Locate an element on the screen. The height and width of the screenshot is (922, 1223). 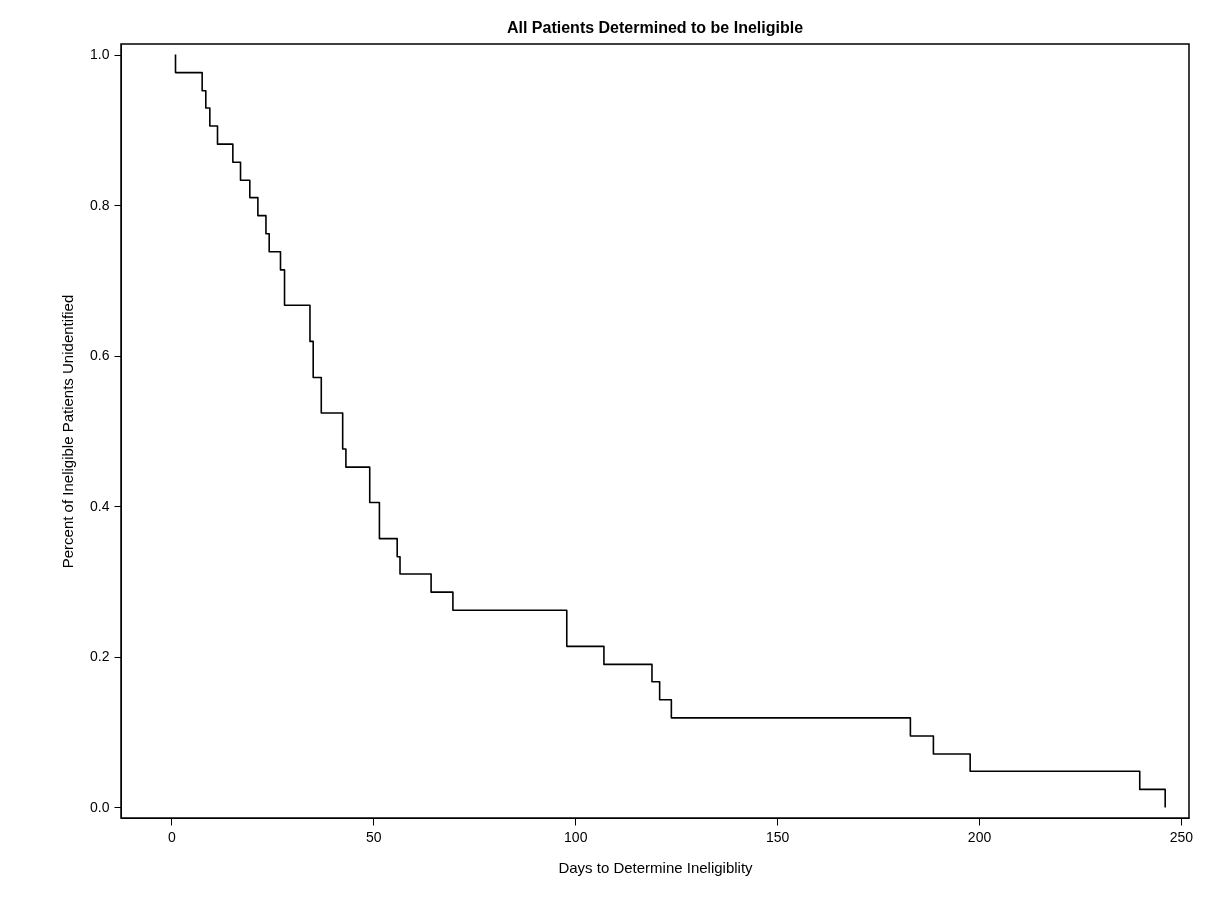
x-tick-label: 100 is located at coordinates (576, 836).